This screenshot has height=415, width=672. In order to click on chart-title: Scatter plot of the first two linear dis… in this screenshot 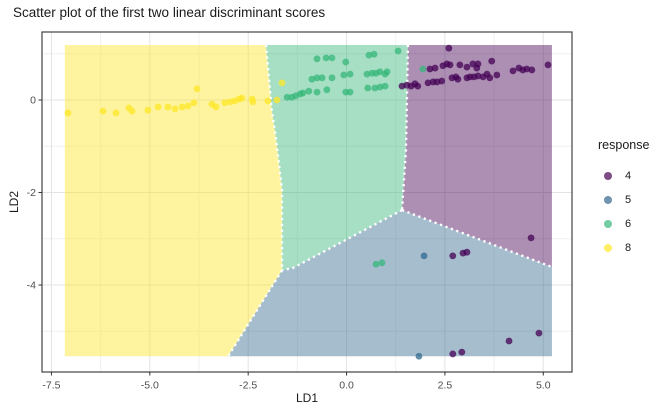, I will do `click(169, 12)`.